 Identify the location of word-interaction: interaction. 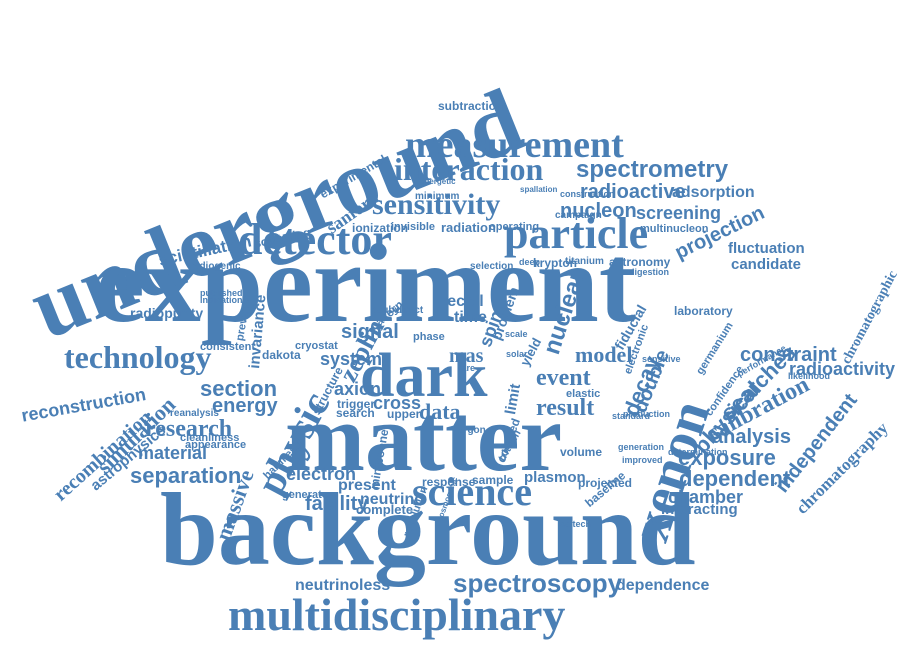
(468, 169).